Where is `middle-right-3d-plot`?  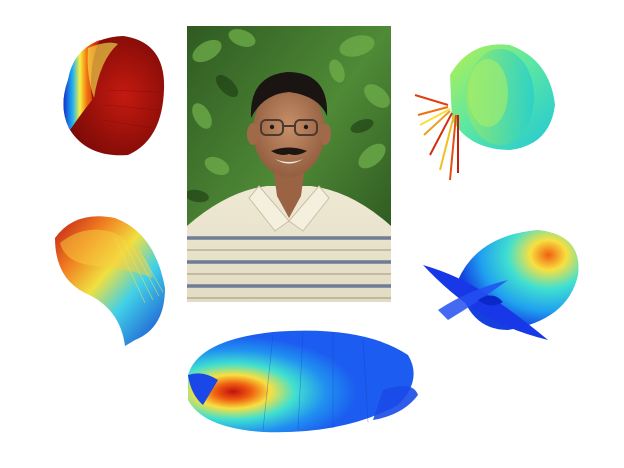
middle-right-3d-plot is located at coordinates (500, 282).